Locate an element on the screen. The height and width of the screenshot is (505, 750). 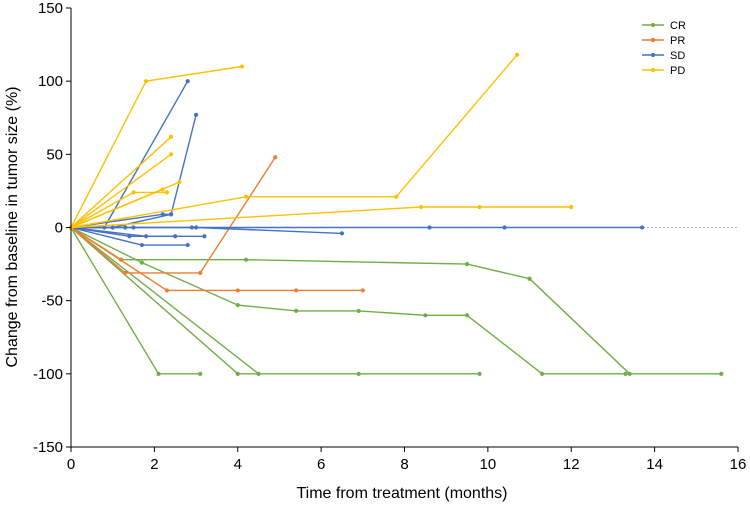
x-tick-label: 12 is located at coordinates (571, 464).